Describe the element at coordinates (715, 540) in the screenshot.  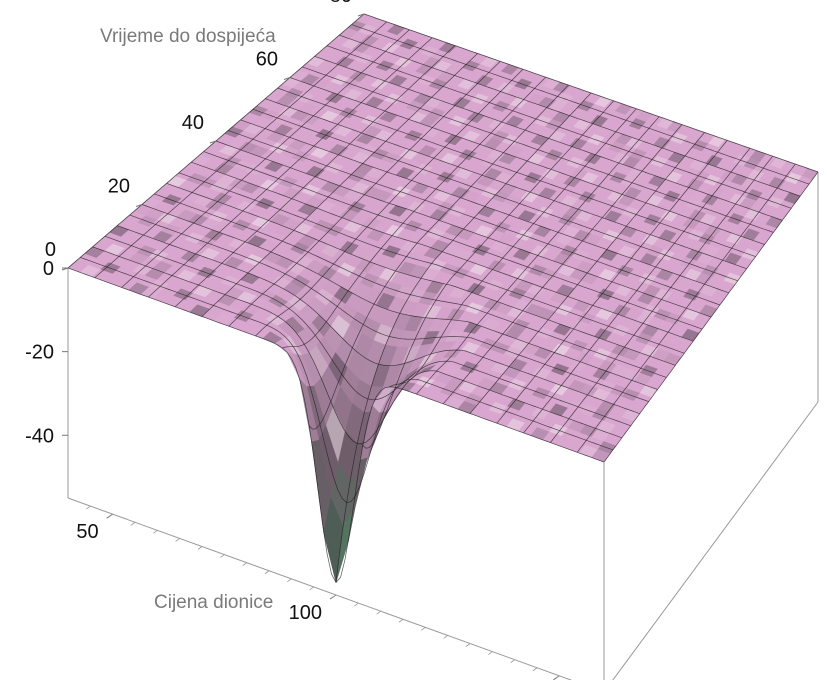
I see `box-edge-bottom-right` at that location.